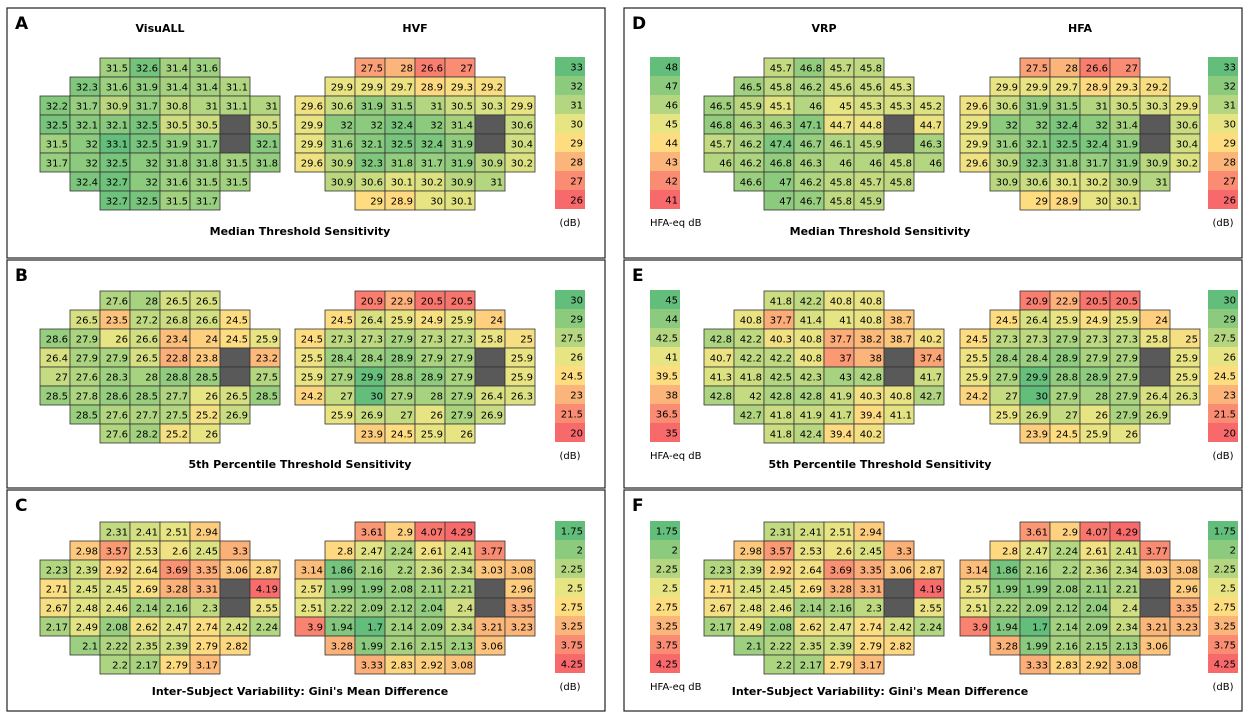 Image resolution: width=1249 pixels, height=717 pixels. I want to click on cell-value: 30.1, so click(462, 202).